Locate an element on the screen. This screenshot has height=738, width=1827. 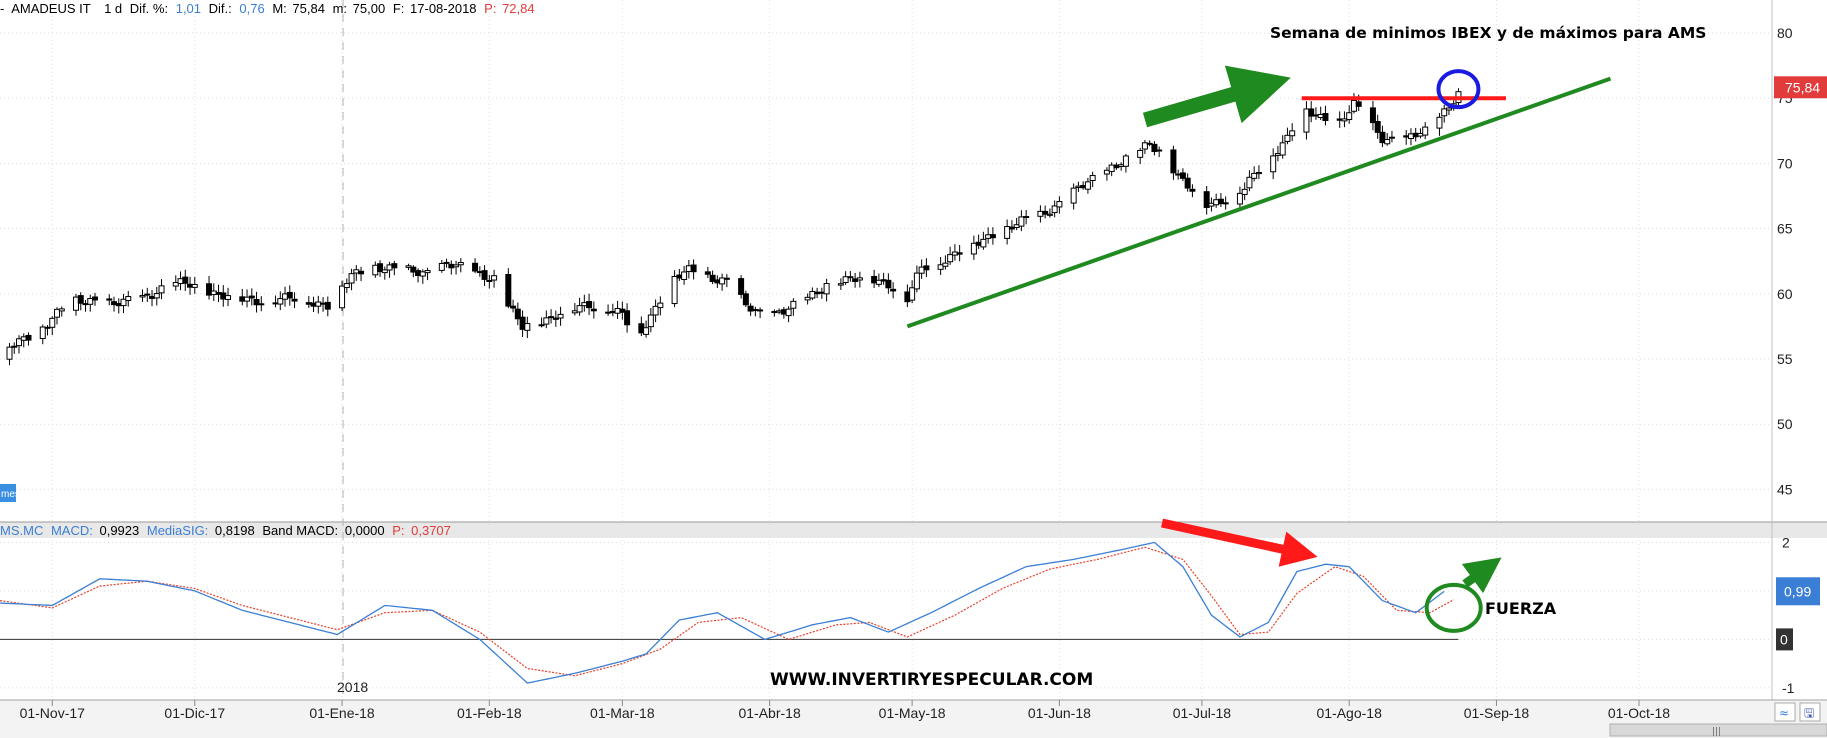
x-tick-label: 01-Feb-18 is located at coordinates (489, 713).